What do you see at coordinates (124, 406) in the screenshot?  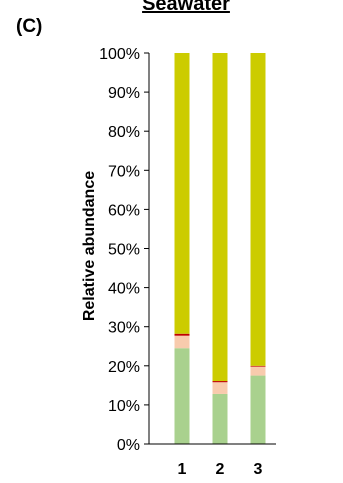 I see `y-tick-label: 10%` at bounding box center [124, 406].